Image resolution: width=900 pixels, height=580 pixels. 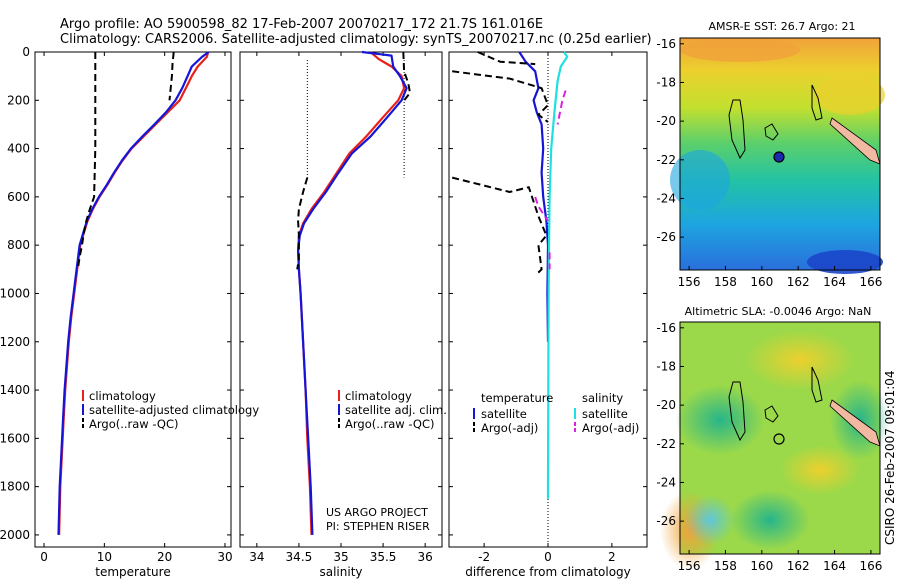 I want to click on sst-map, so click(x=777, y=155).